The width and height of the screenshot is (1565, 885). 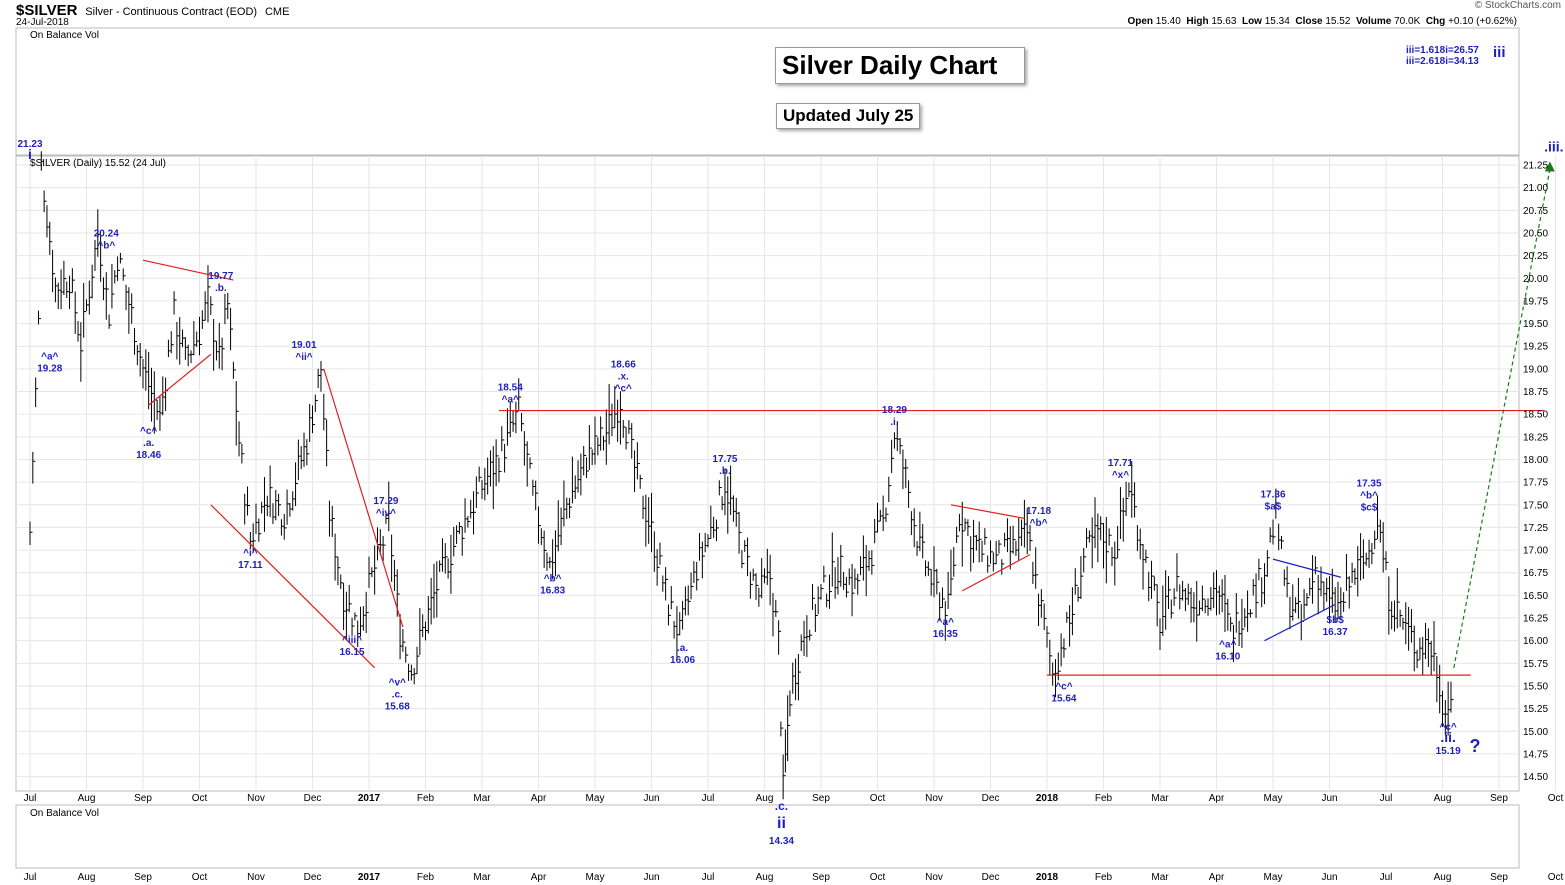 What do you see at coordinates (1442, 50) in the screenshot?
I see `fib-note-1: iii=1.618i=26.57` at bounding box center [1442, 50].